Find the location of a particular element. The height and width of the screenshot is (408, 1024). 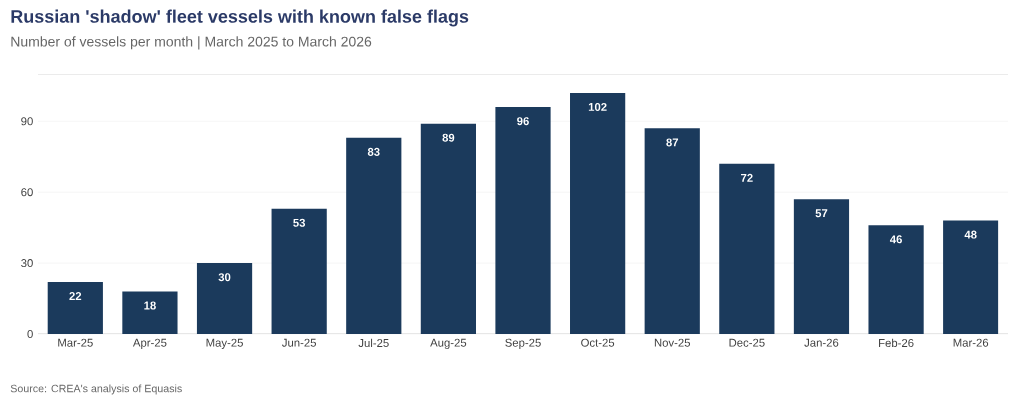

x-tick-label: May-25 is located at coordinates (224, 343).